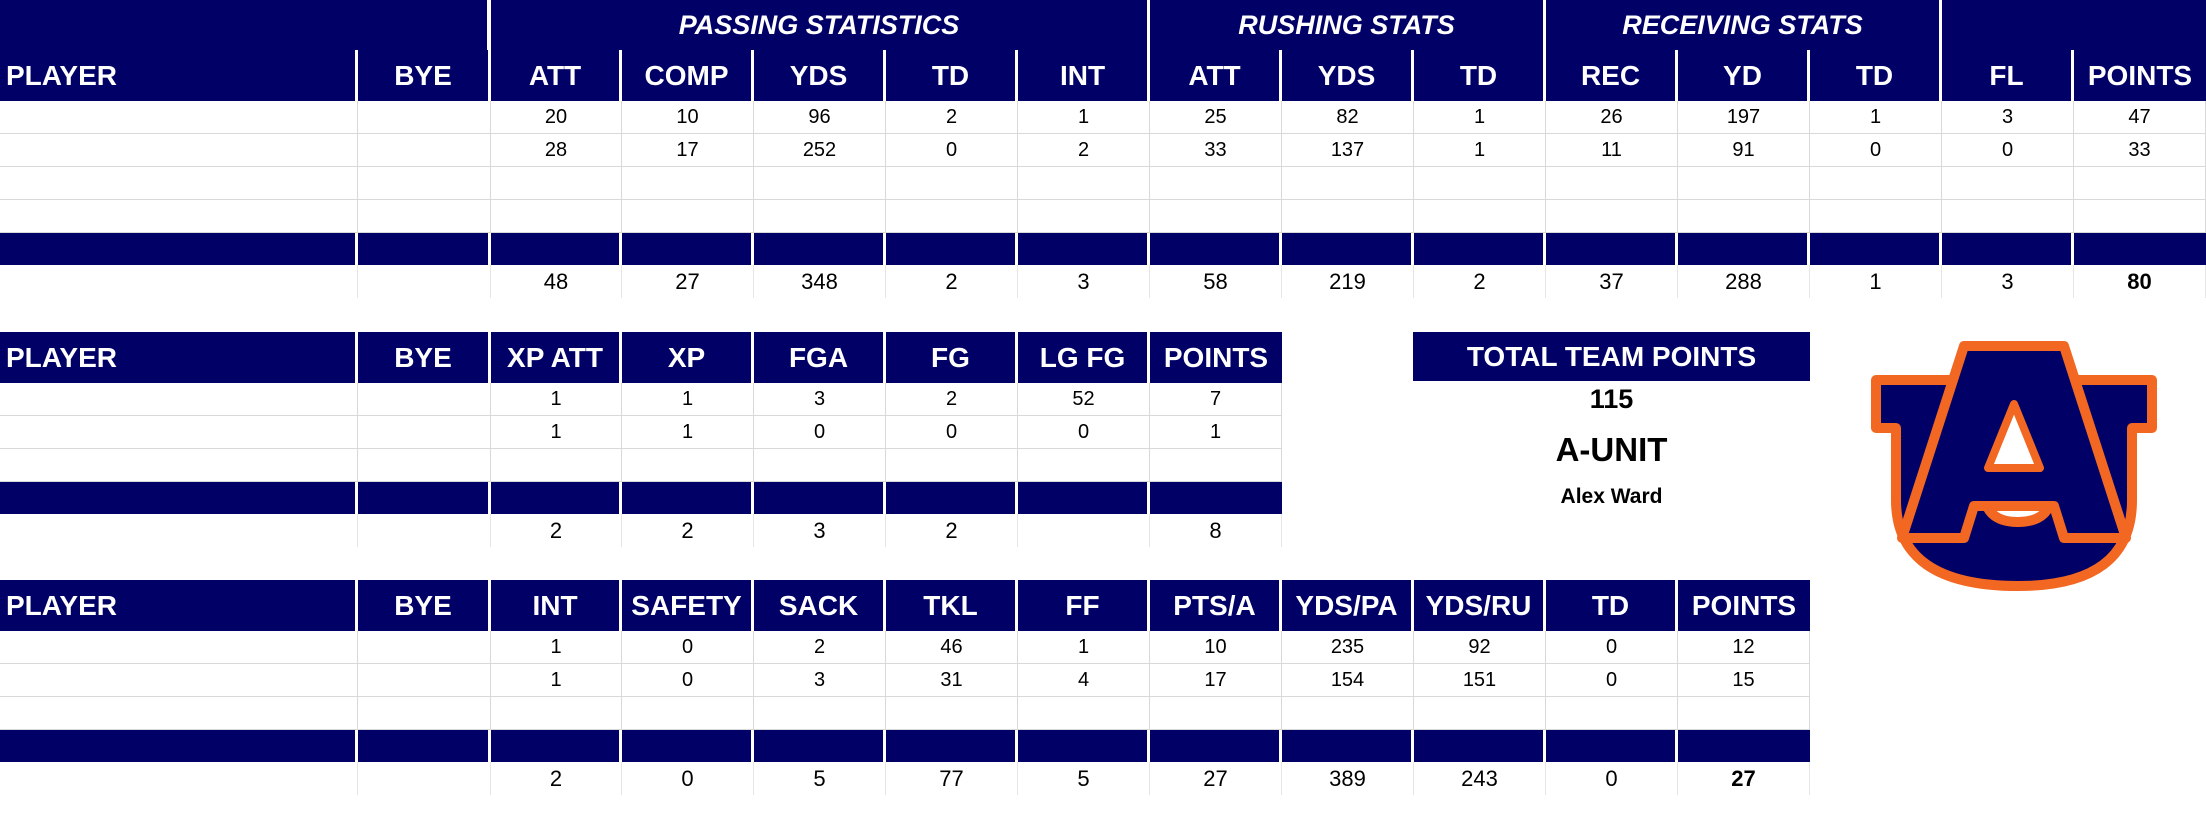 The image size is (2206, 828). What do you see at coordinates (1348, 150) in the screenshot?
I see `offense-row-1-cell-8: 137` at bounding box center [1348, 150].